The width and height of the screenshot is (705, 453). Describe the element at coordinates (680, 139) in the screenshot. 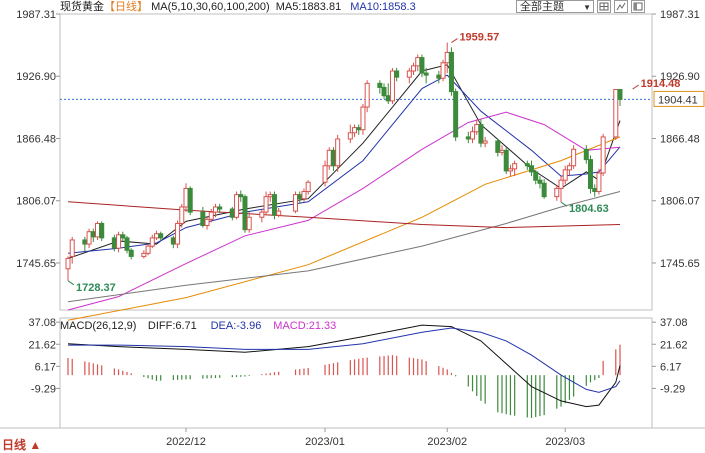

I see `y-tick-label-right: 1866.48` at that location.